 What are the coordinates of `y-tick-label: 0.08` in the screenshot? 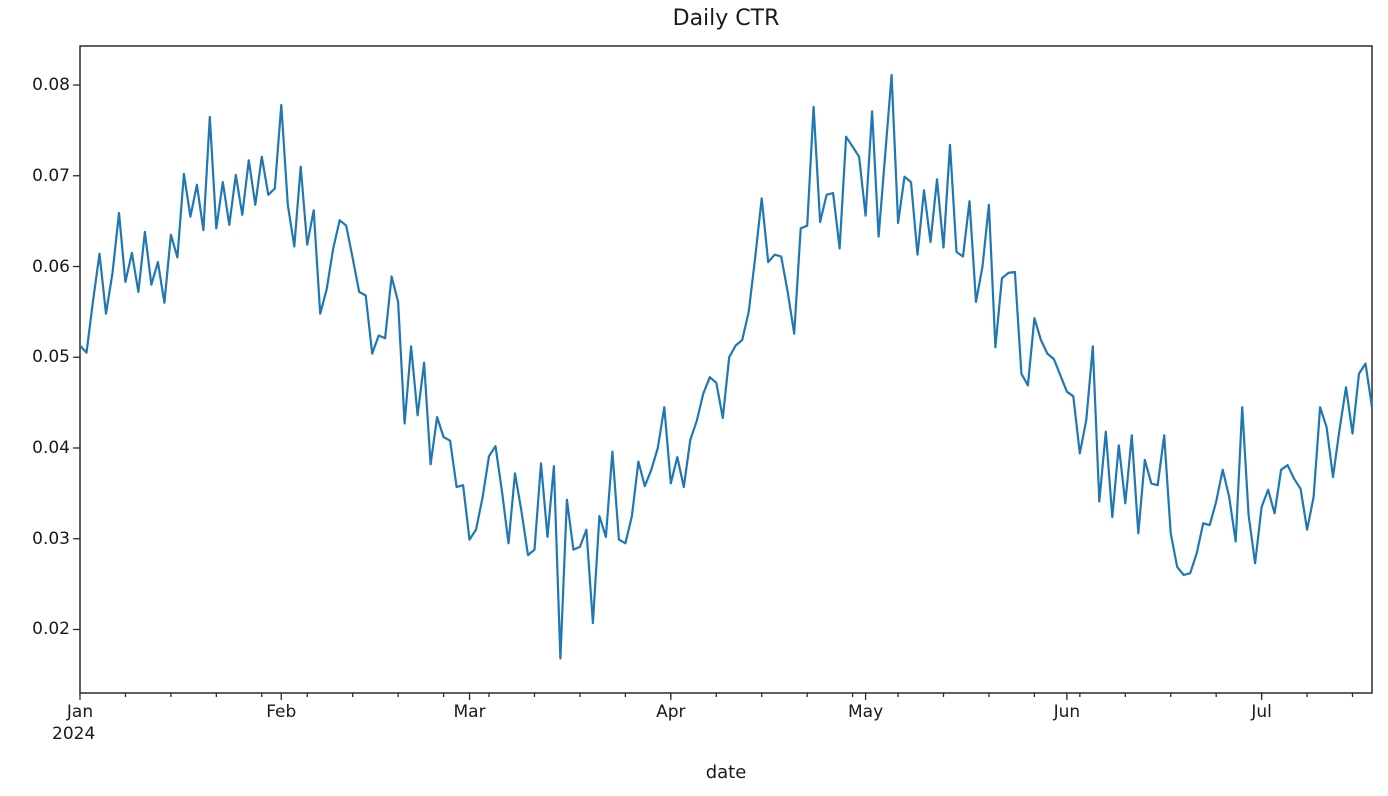 It's located at (51, 85).